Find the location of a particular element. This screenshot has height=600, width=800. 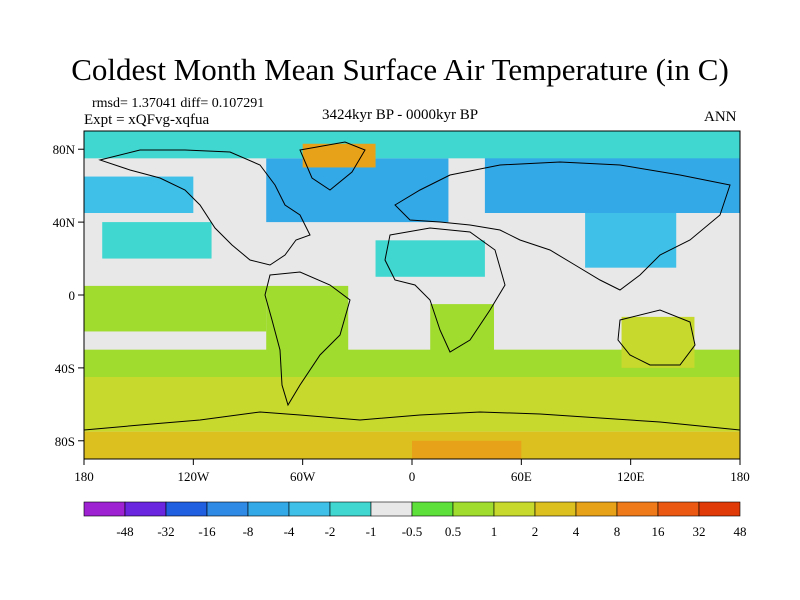

colorbar-label: 2 is located at coordinates (535, 531).